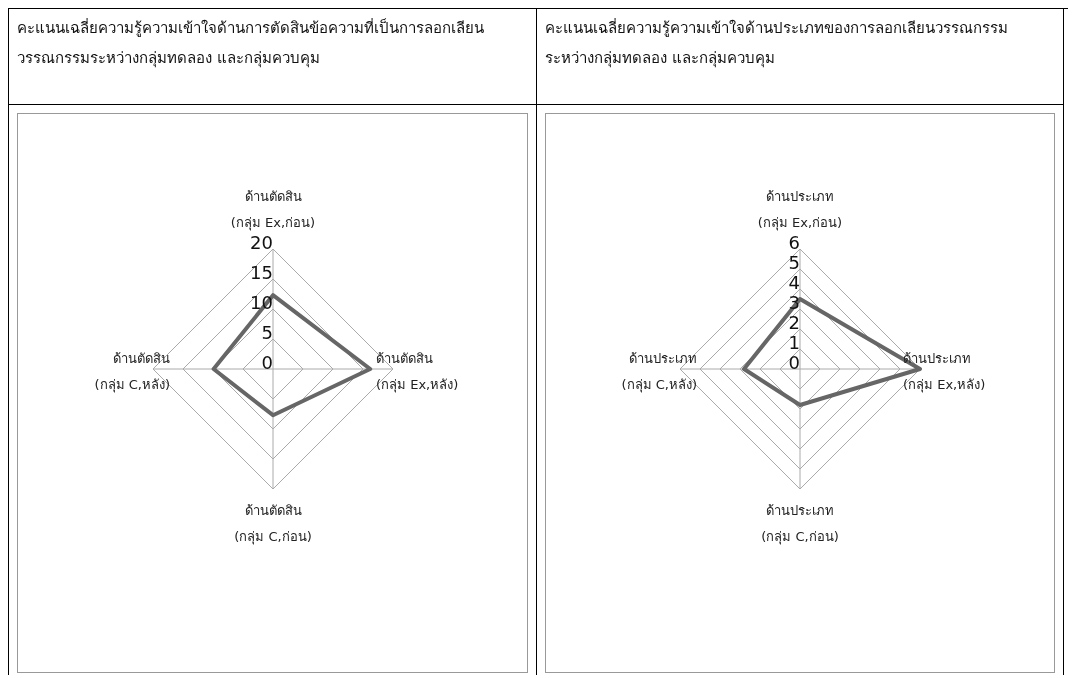  I want to click on chart-title: คะแนนเฉลี่ยความรู้ความเข้าใจด้านประเภทของการลอกเลียนวรรณกรรมระหว่างกลุ่มทดลอง และกลุ่มควบคุม, so click(800, 57).